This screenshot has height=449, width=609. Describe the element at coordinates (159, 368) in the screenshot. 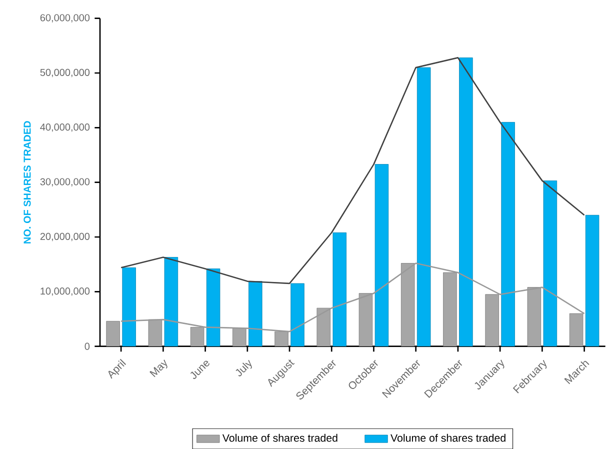

I see `x-tick-label: May` at that location.